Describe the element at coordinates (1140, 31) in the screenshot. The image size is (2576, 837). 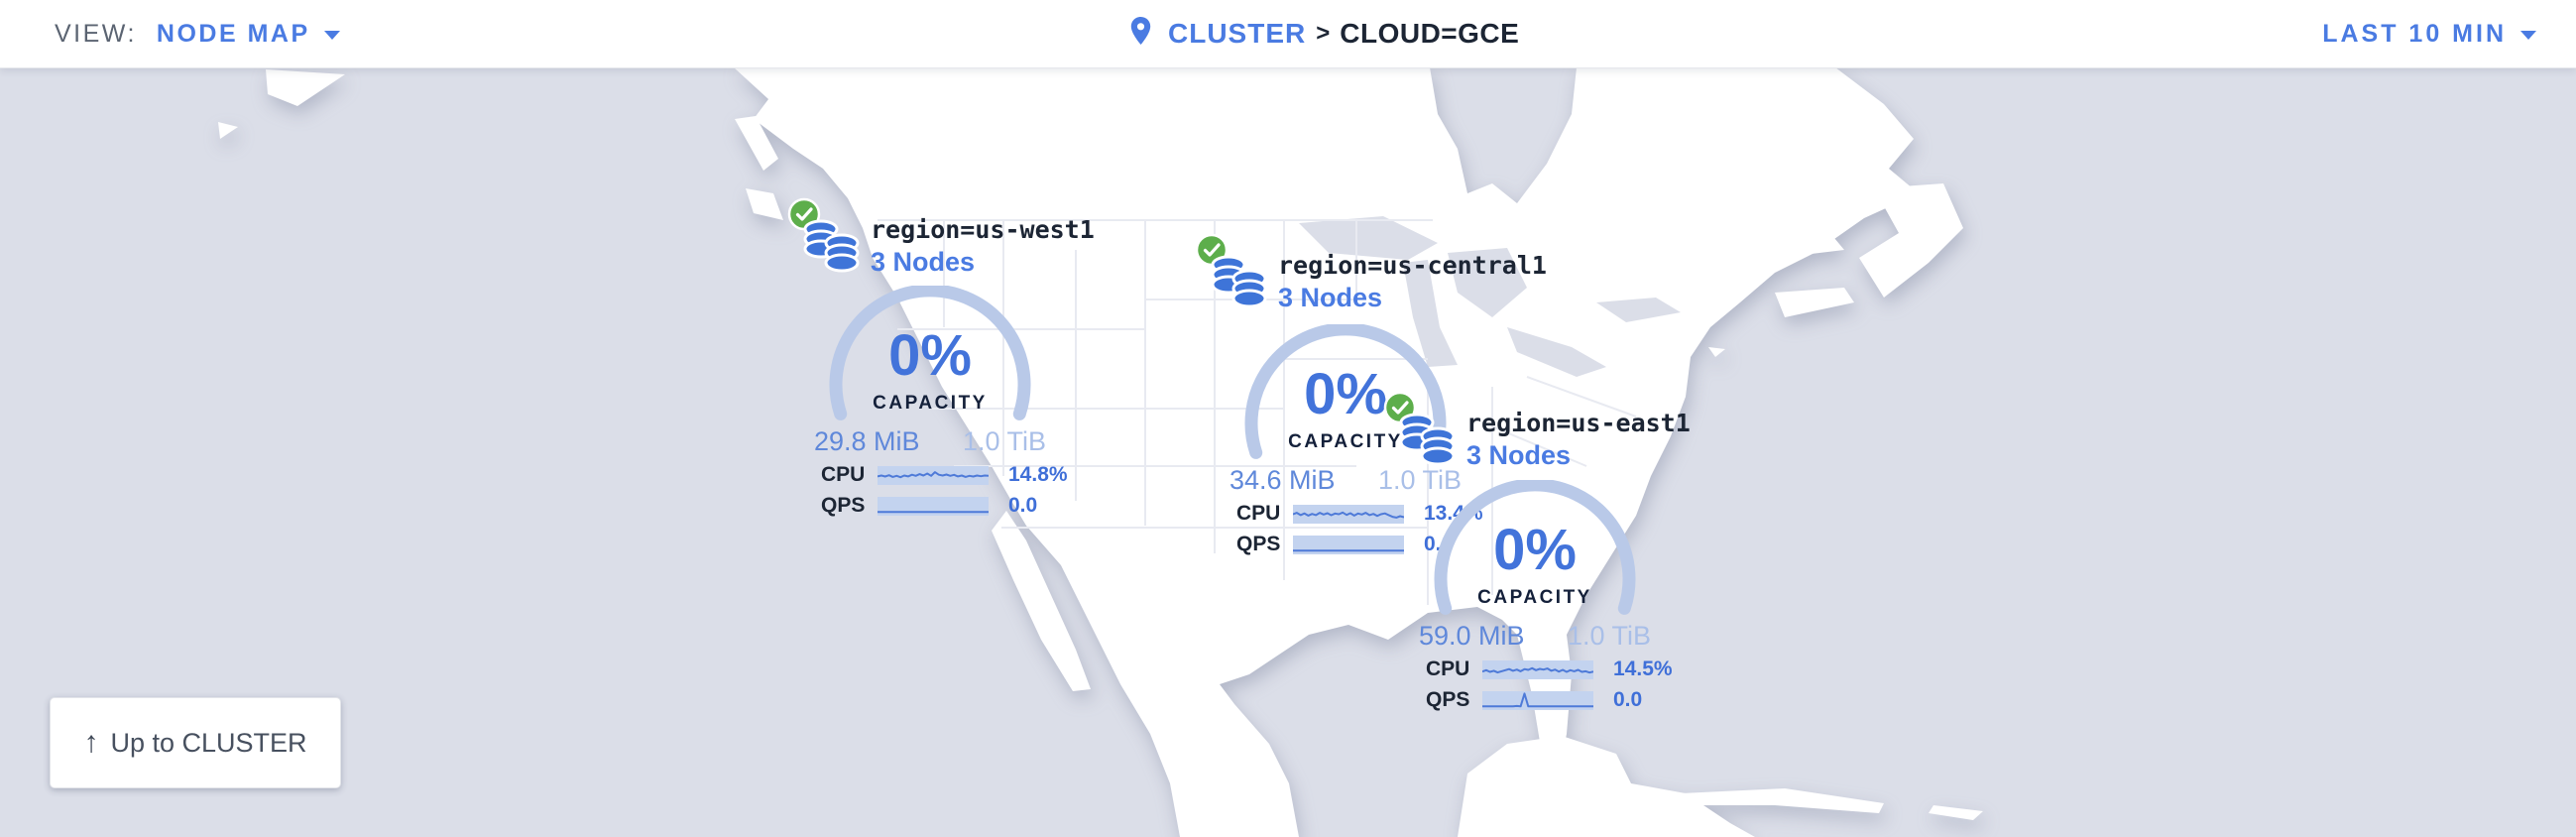
I see `location-pin-icon` at that location.